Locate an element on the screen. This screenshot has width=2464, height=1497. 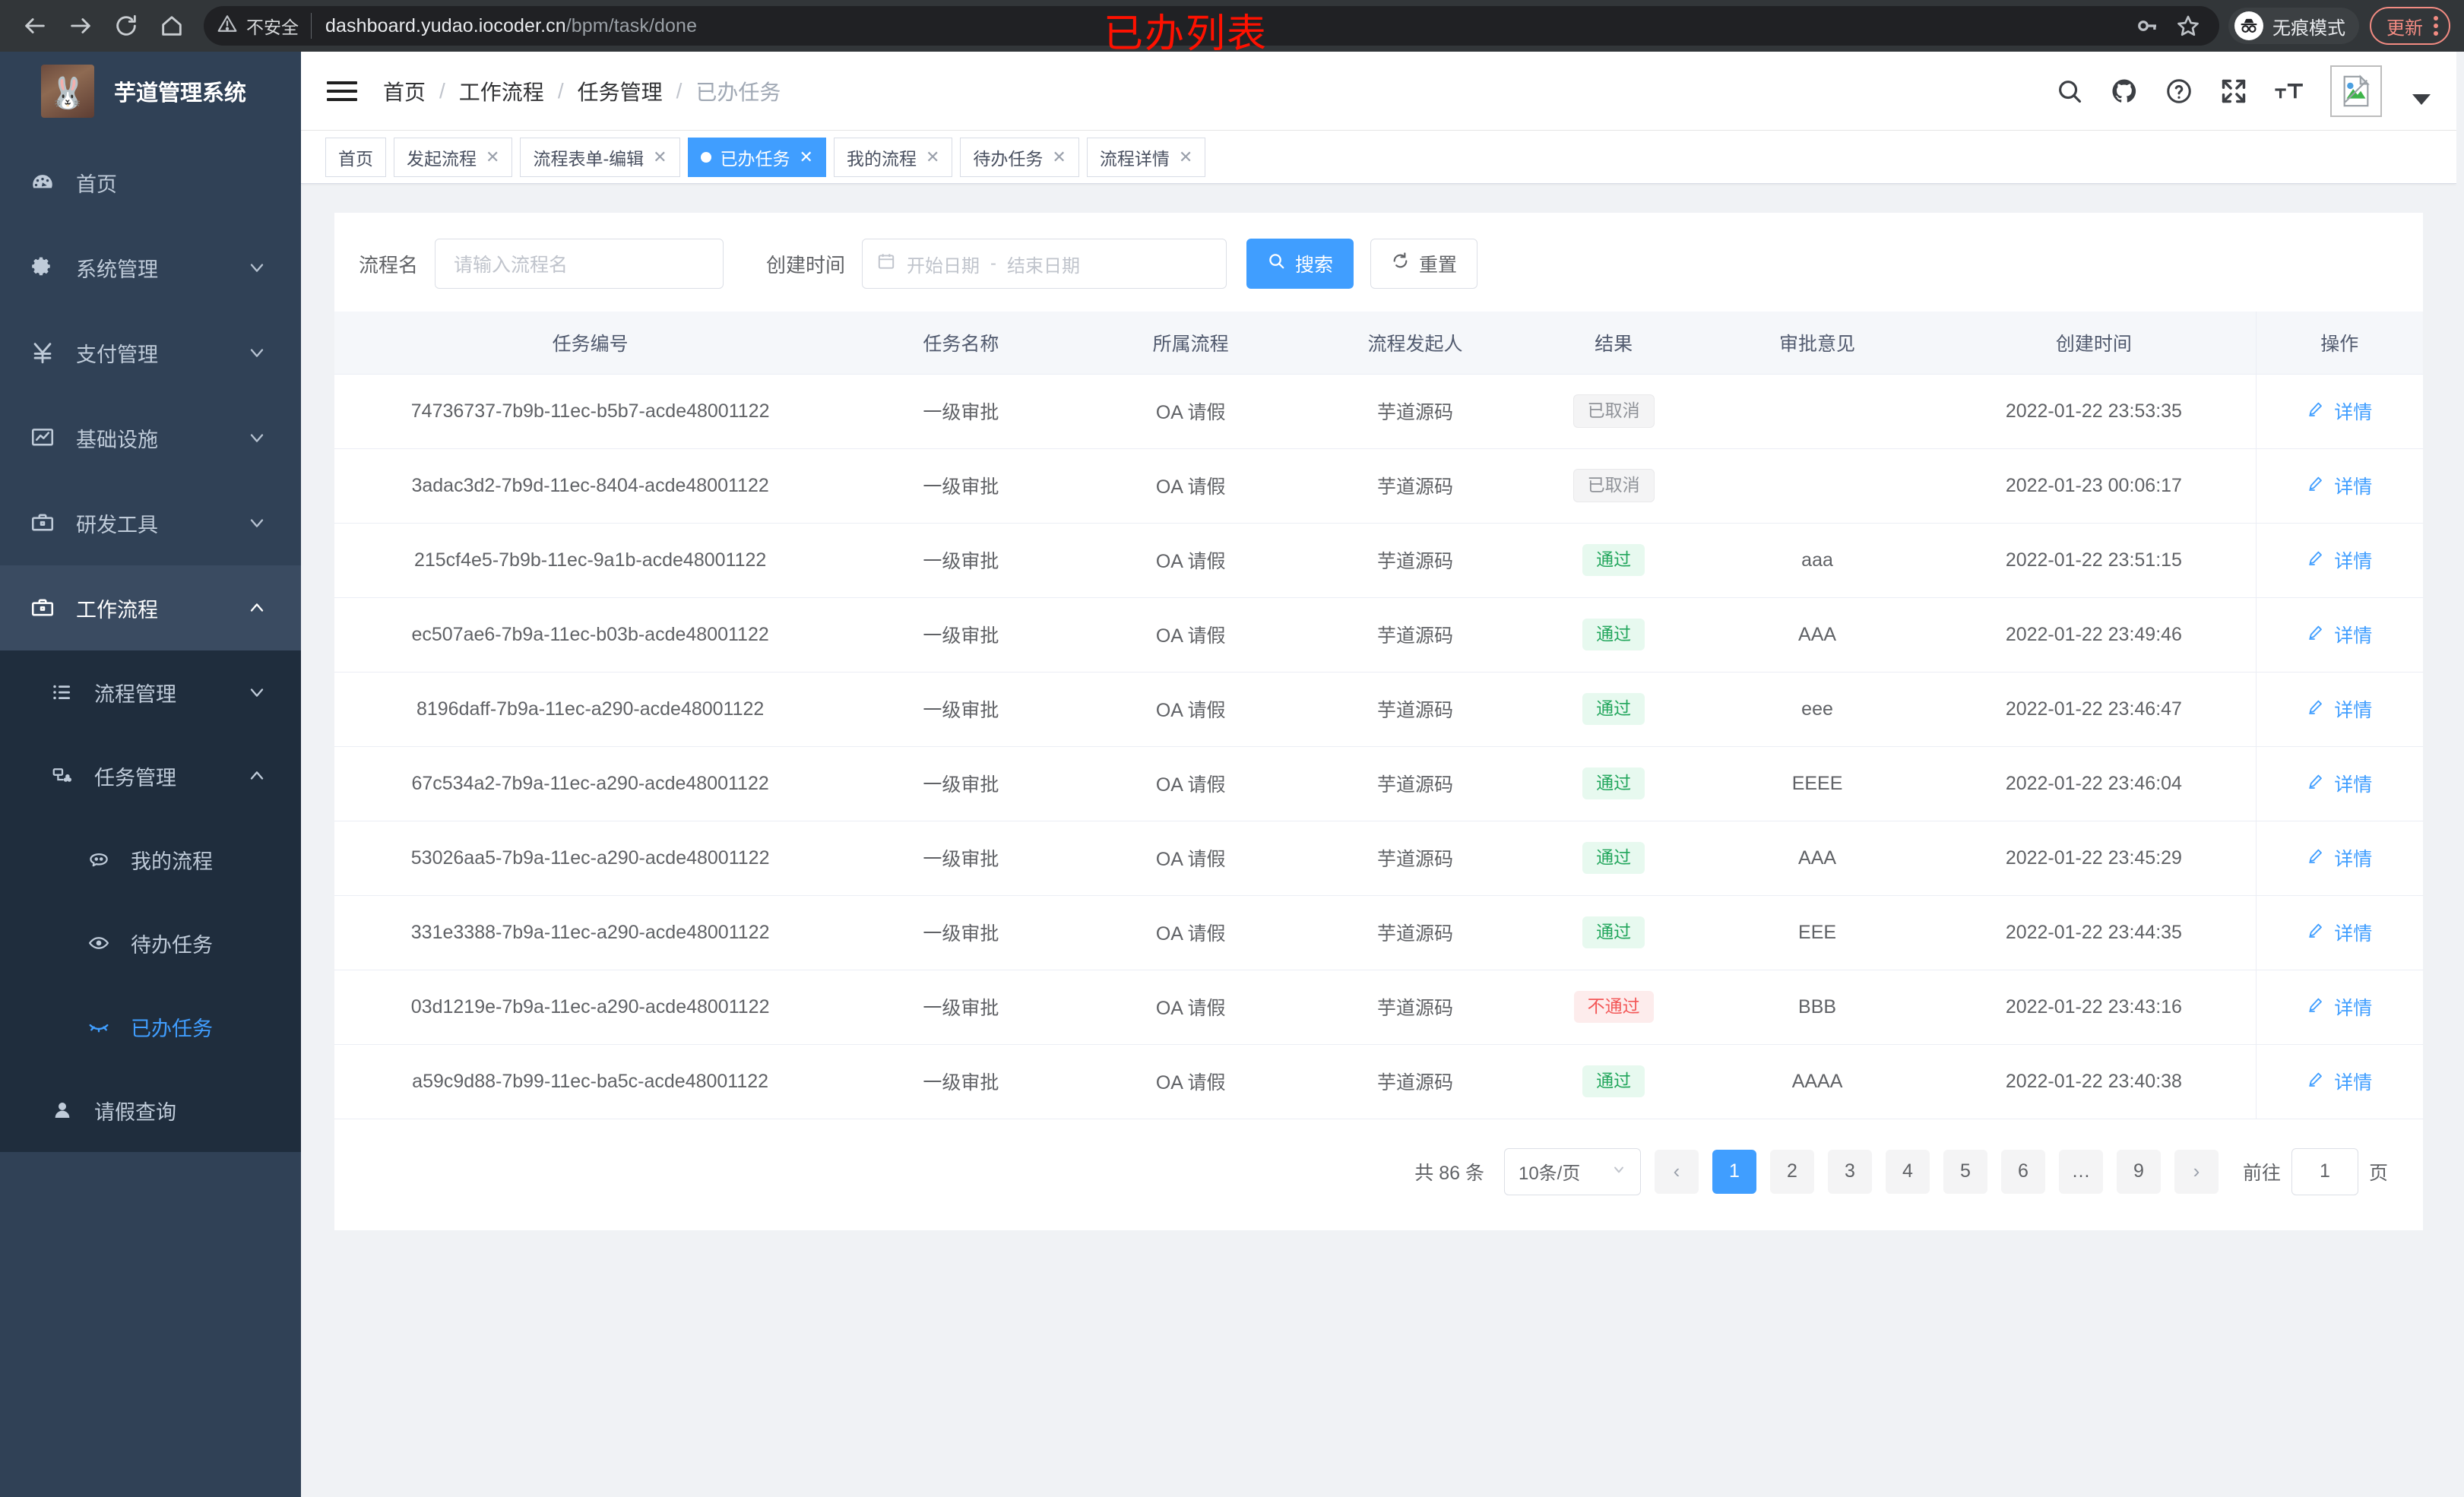
cell-result: 通过 is located at coordinates (1613, 1081).